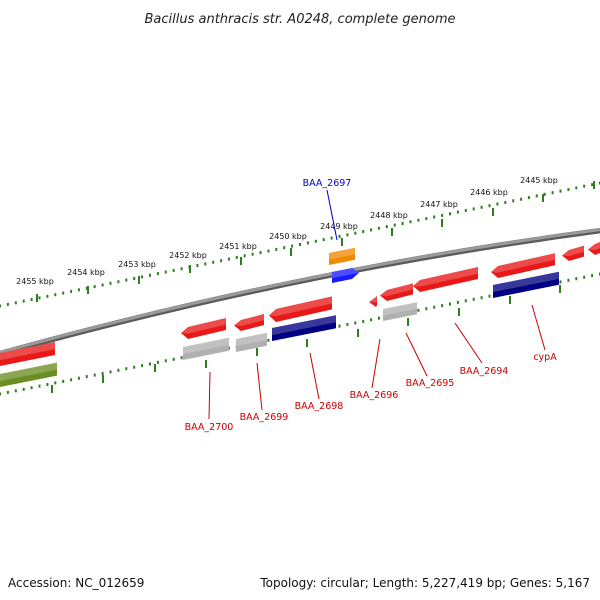 The image size is (600, 600). I want to click on gene-baa2699-feature, so click(249, 322).